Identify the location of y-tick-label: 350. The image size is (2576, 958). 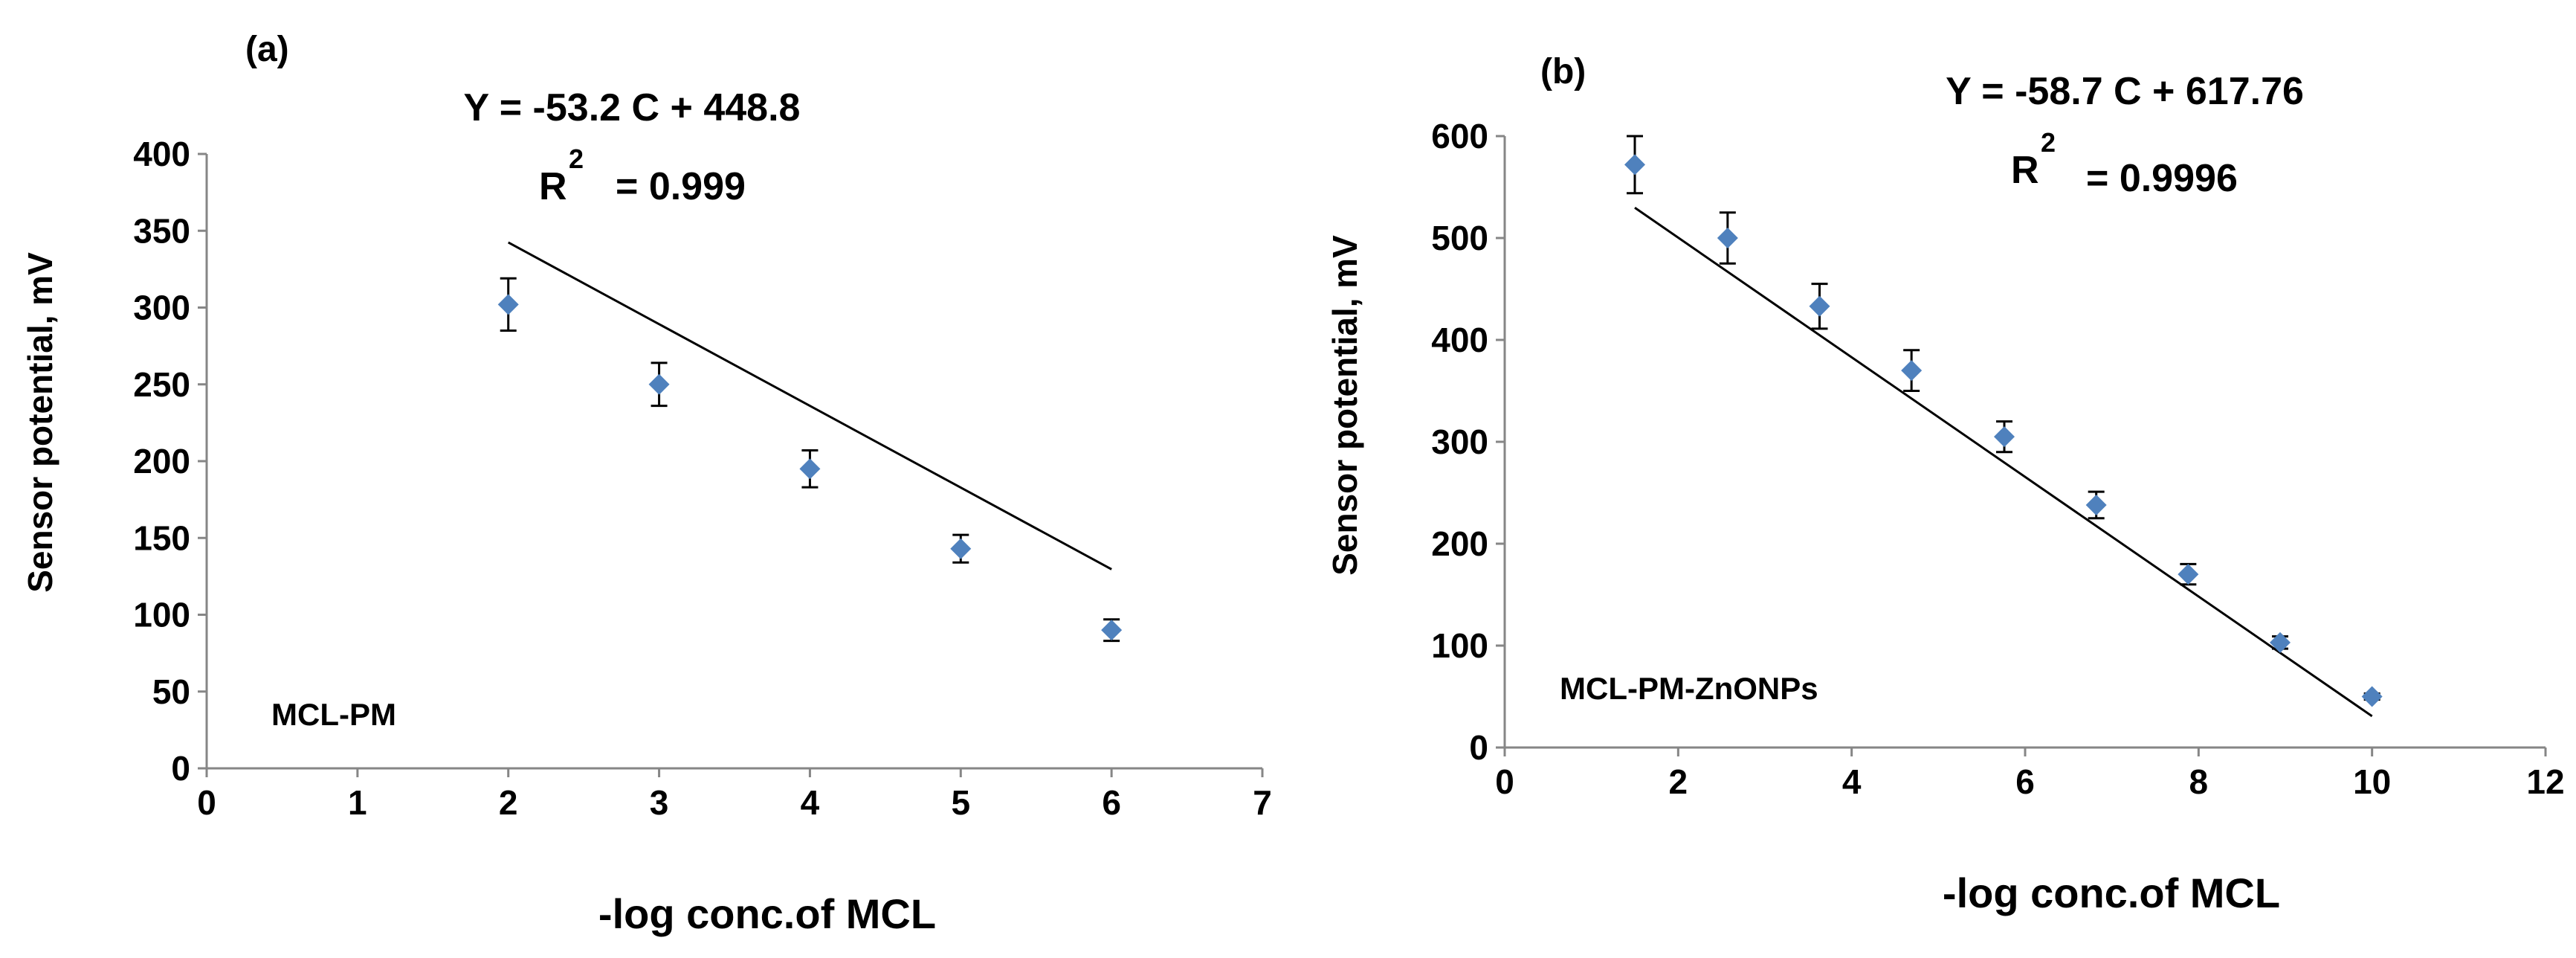
(161, 230).